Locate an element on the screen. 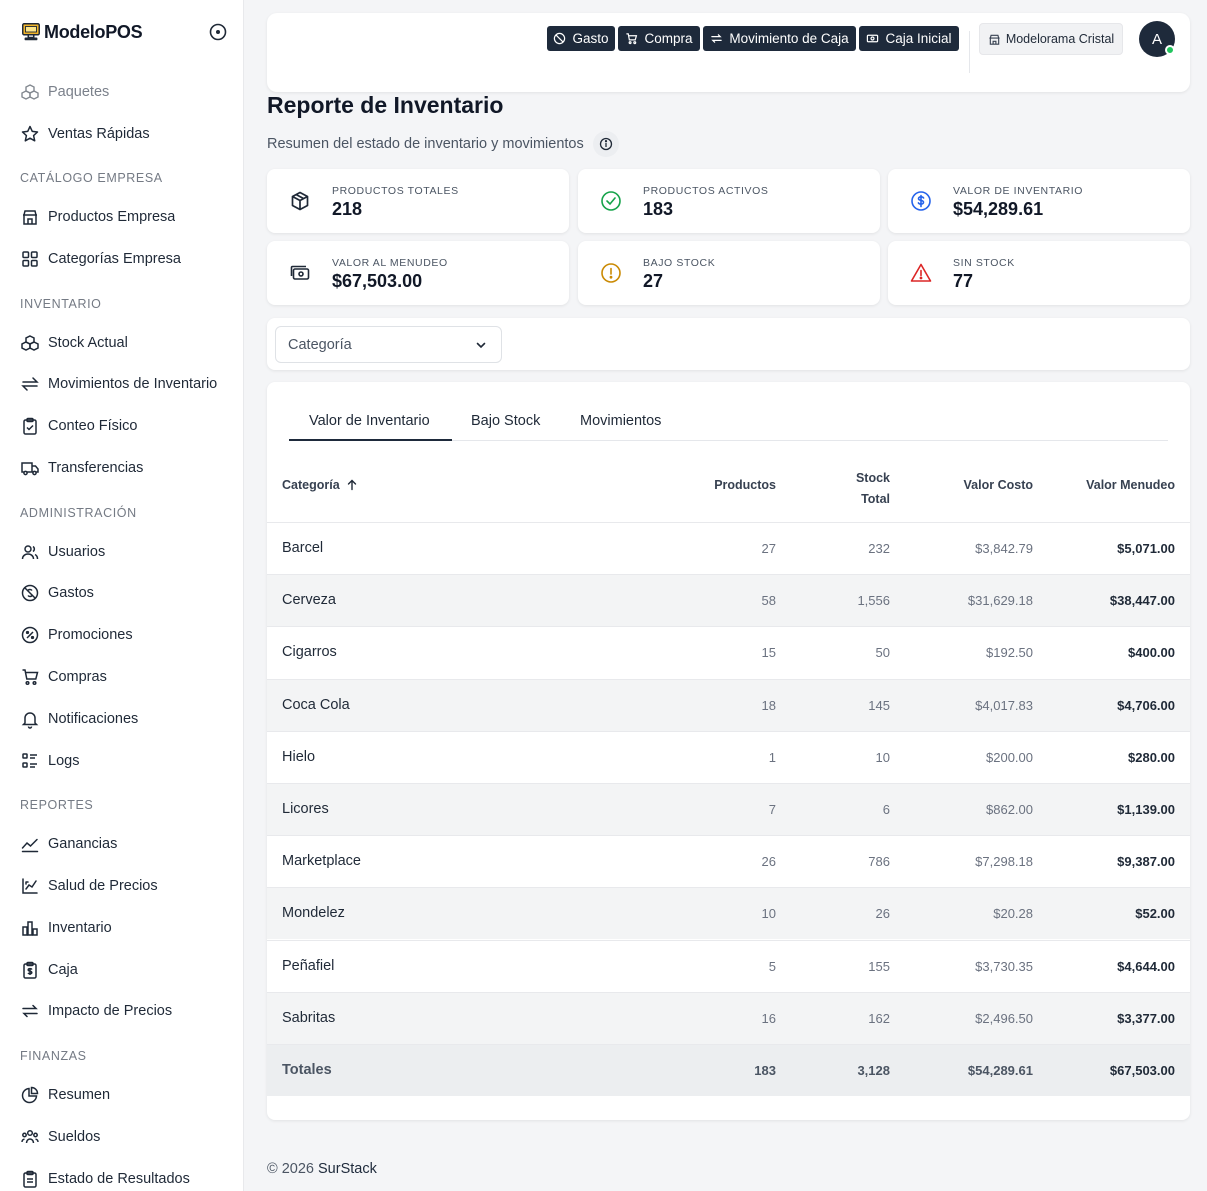  cash-register-icon is located at coordinates (30, 970).